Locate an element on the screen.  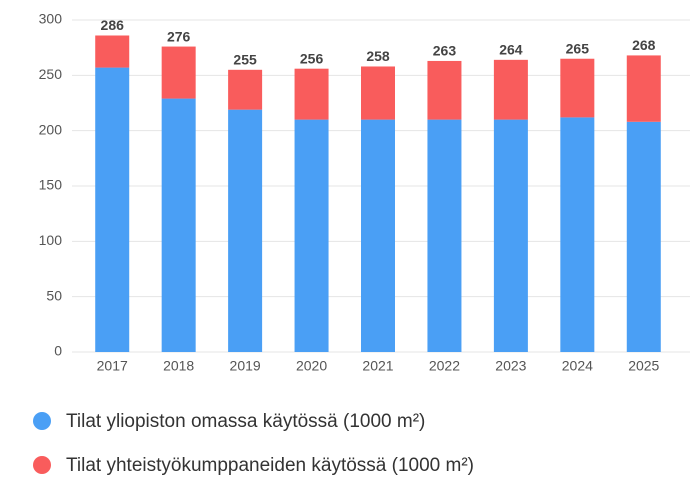
y-tick-label: 250 is located at coordinates (51, 74).